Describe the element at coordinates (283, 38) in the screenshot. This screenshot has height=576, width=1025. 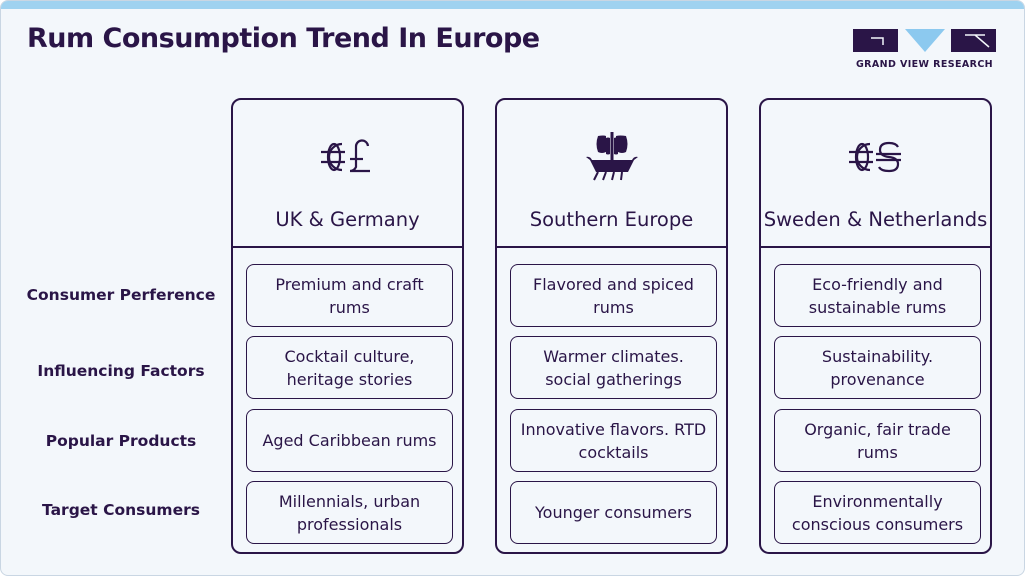
I see `page-title: Rum Consumption Trend In Europe` at that location.